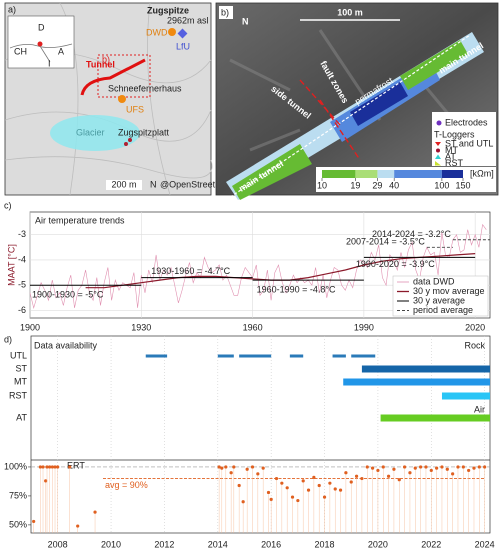 The height and width of the screenshot is (553, 500). I want to click on inset-location, so click(40, 44).